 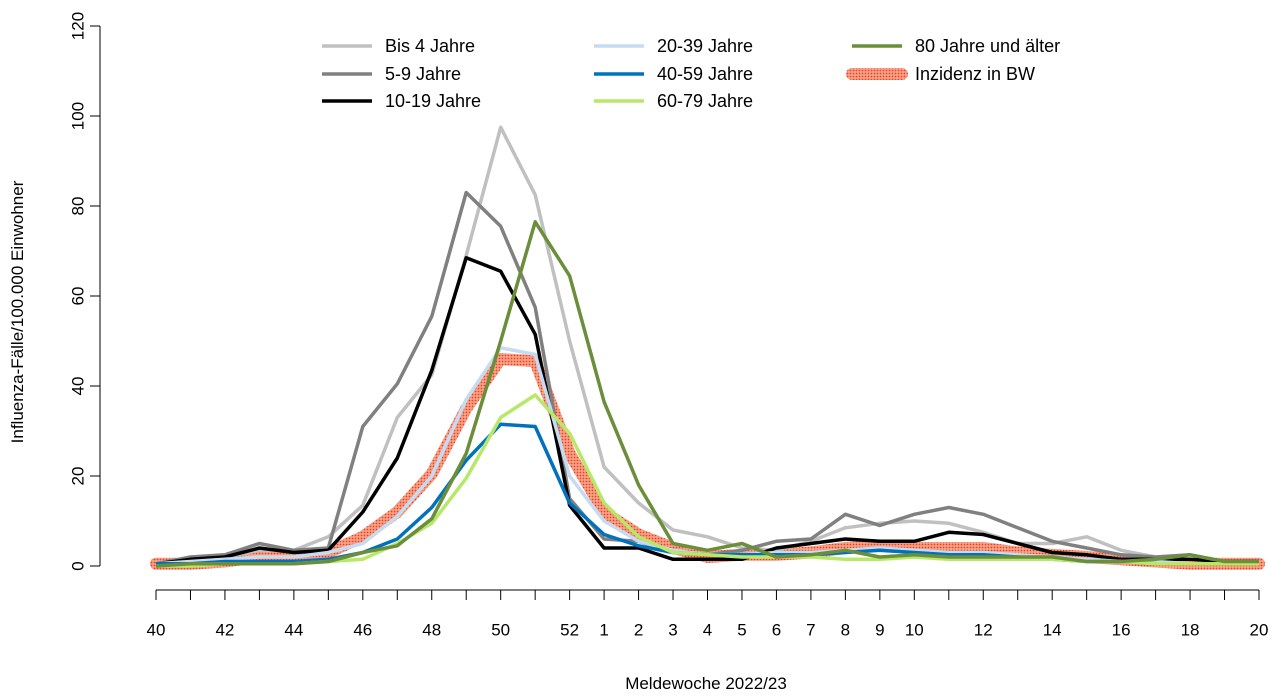 What do you see at coordinates (156, 630) in the screenshot?
I see `x-tick-label: 40` at bounding box center [156, 630].